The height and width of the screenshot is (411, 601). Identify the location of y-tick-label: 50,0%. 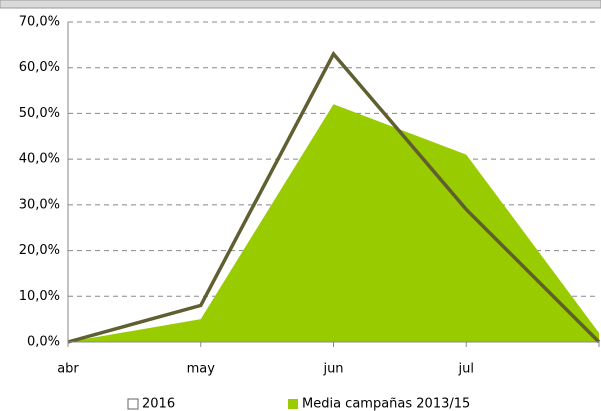
(39, 113).